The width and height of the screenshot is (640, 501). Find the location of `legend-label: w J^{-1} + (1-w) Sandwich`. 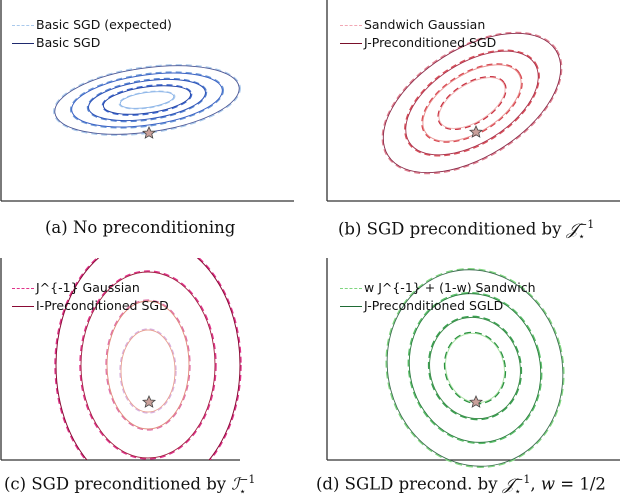

legend-label: w J^{-1} + (1-w) Sandwich is located at coordinates (450, 287).